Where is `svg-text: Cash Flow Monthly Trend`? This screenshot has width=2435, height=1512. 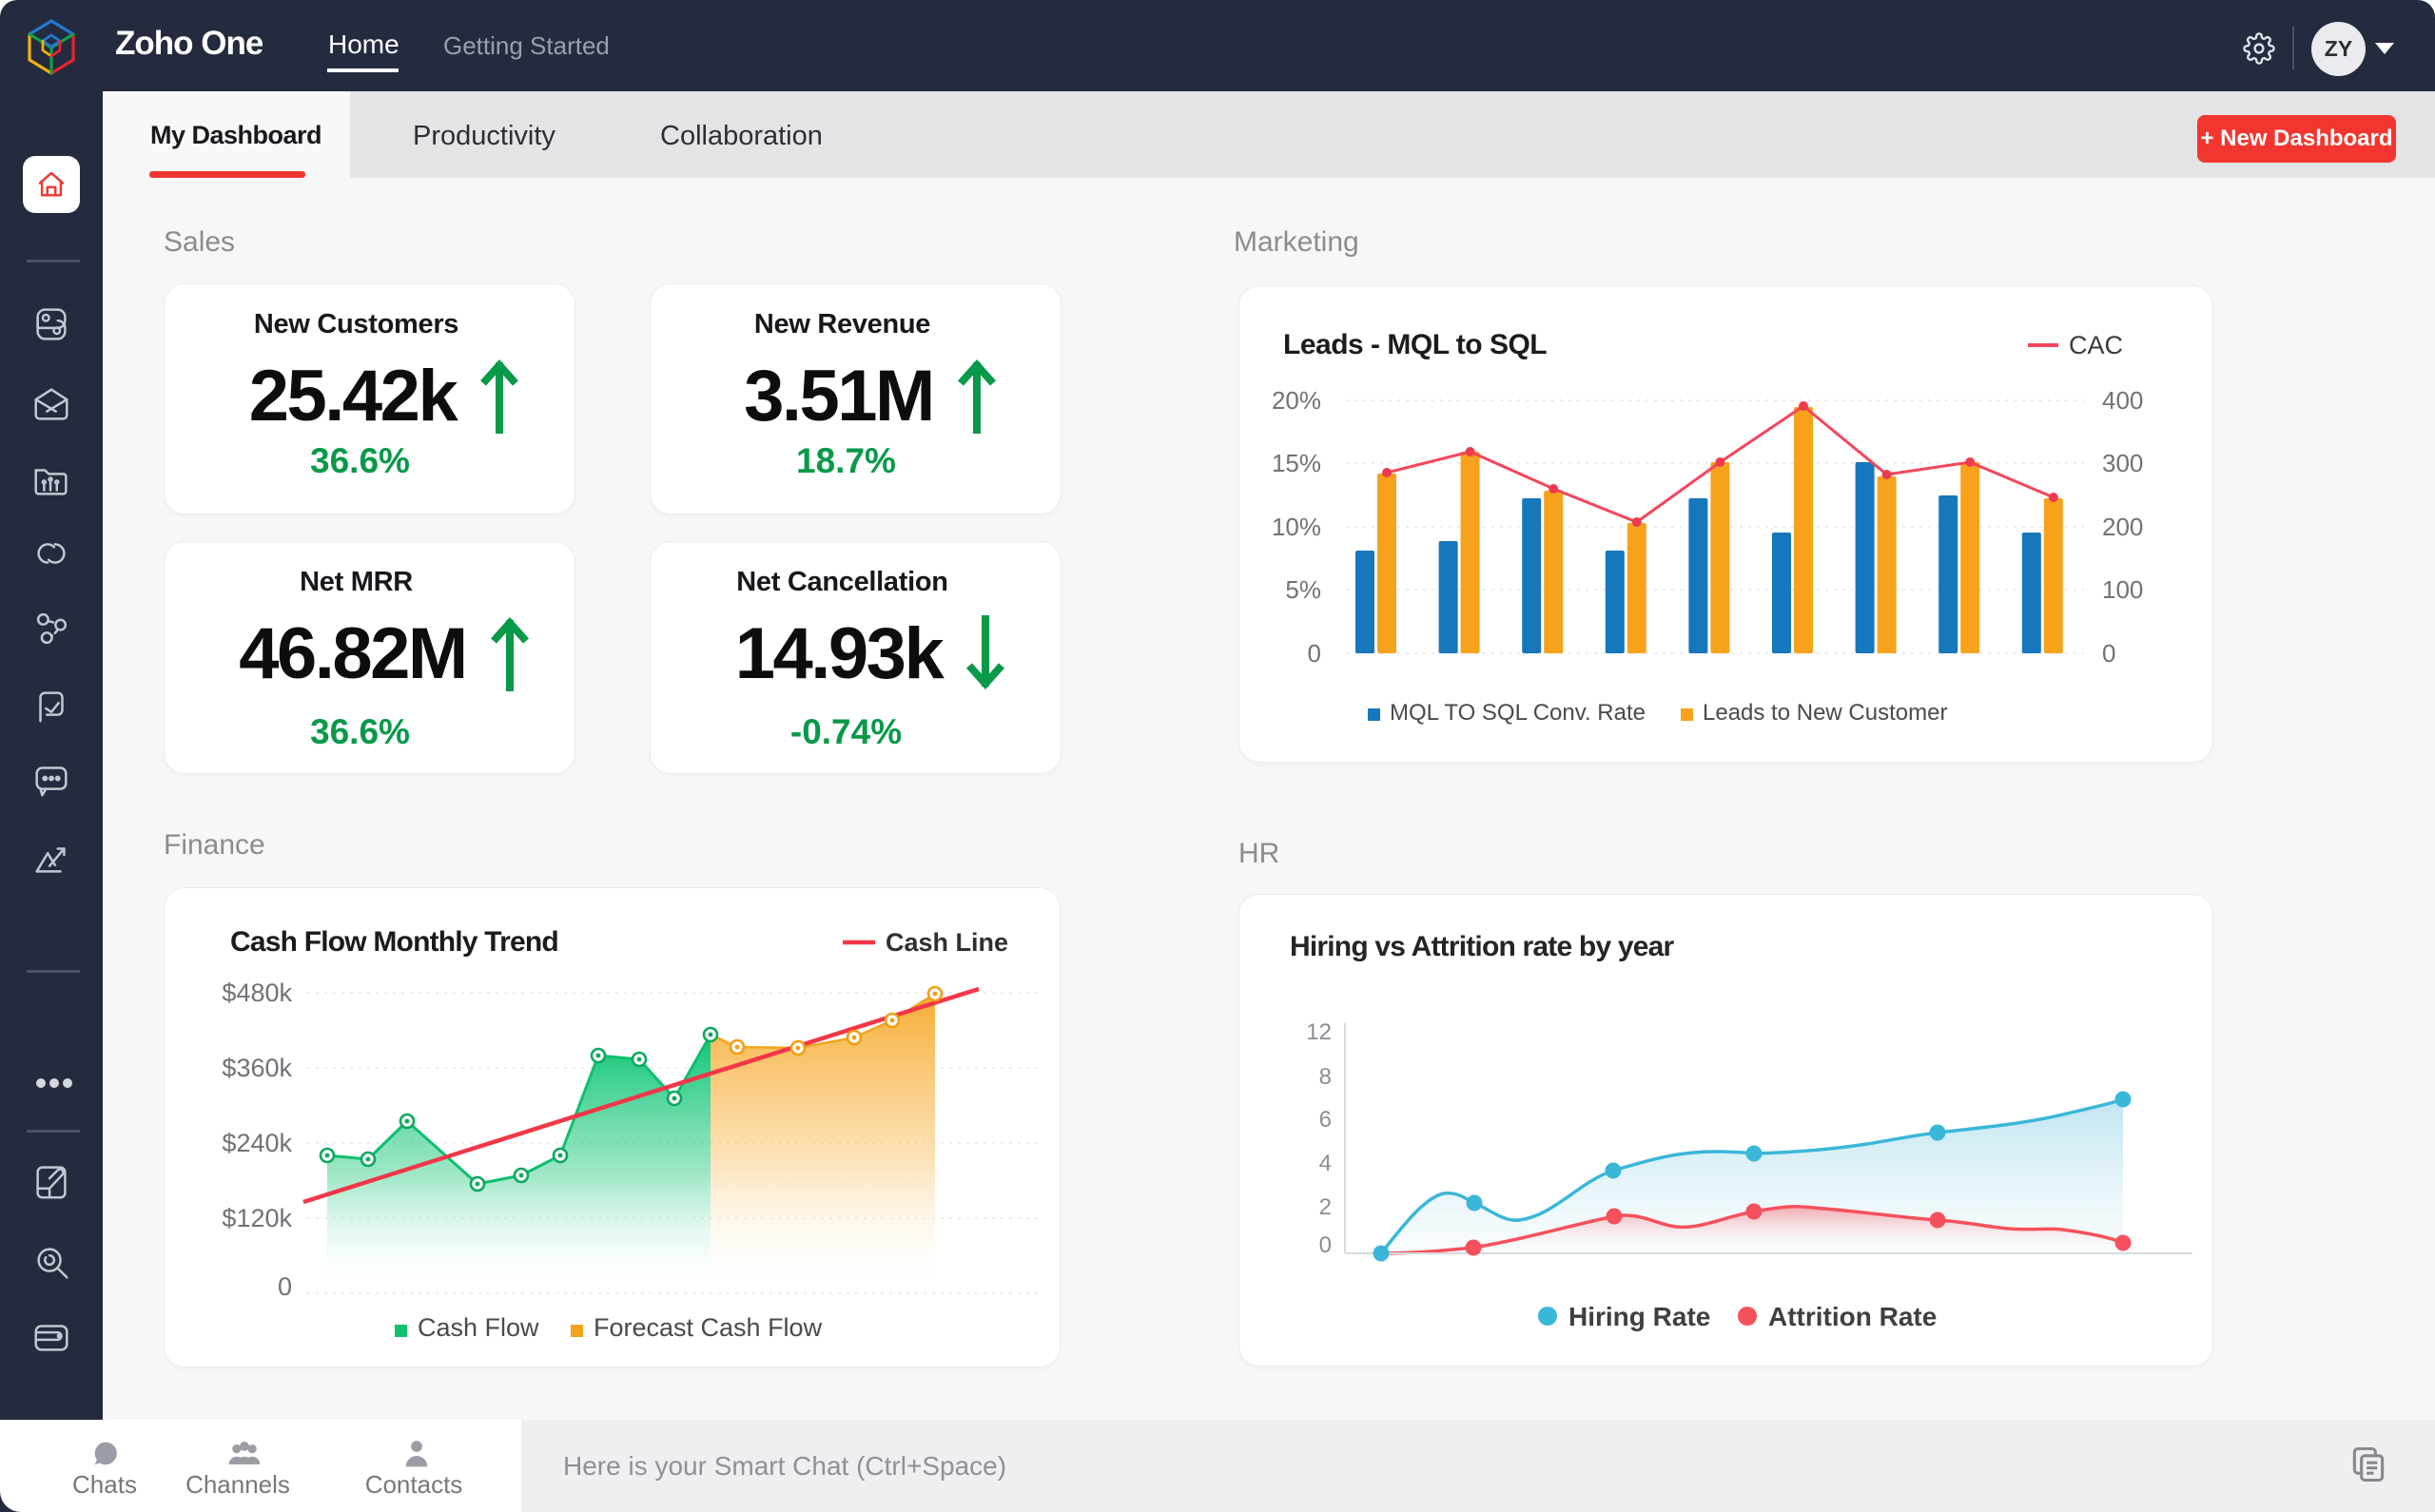 svg-text: Cash Flow Monthly Trend is located at coordinates (394, 942).